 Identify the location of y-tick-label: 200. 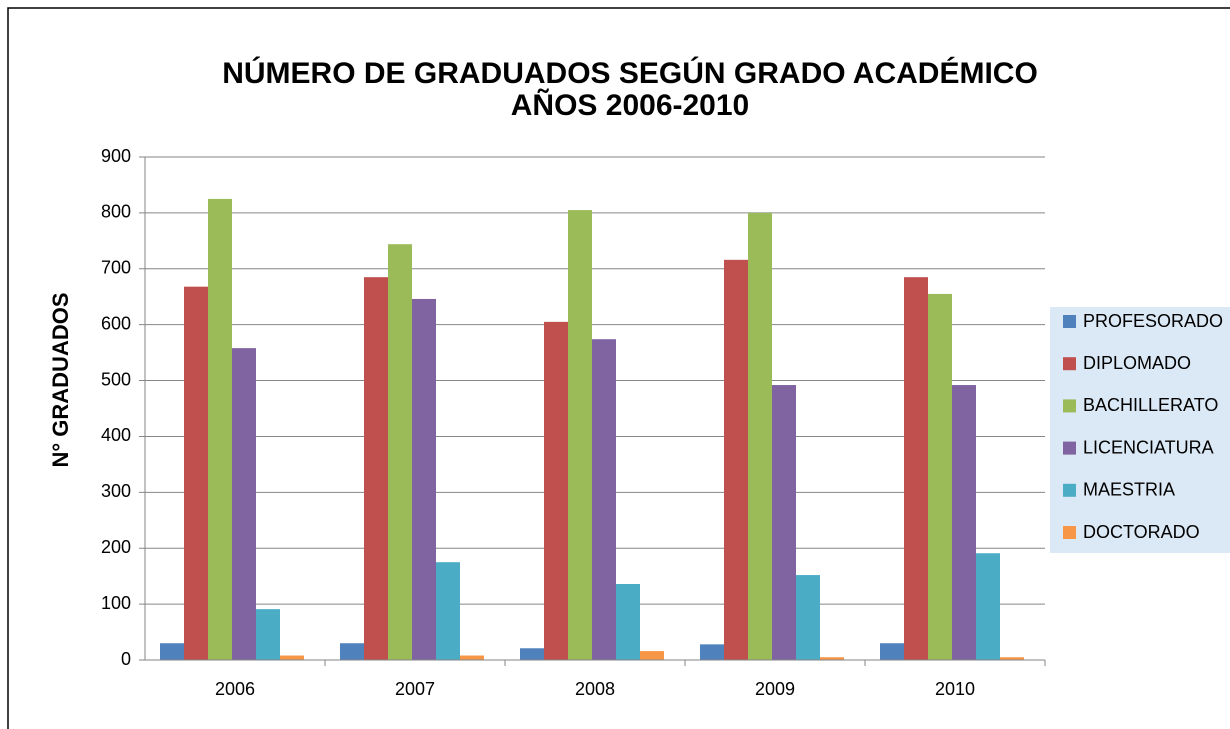
(116, 547).